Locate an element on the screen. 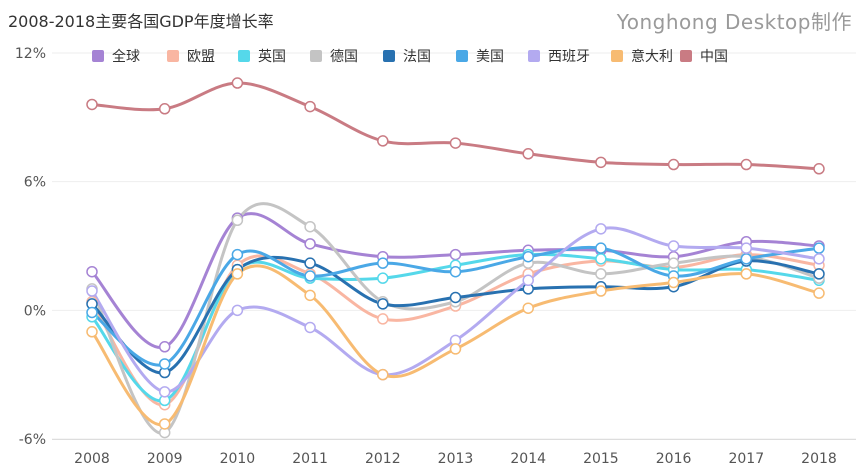  legend-label: 美国 is located at coordinates (490, 57).